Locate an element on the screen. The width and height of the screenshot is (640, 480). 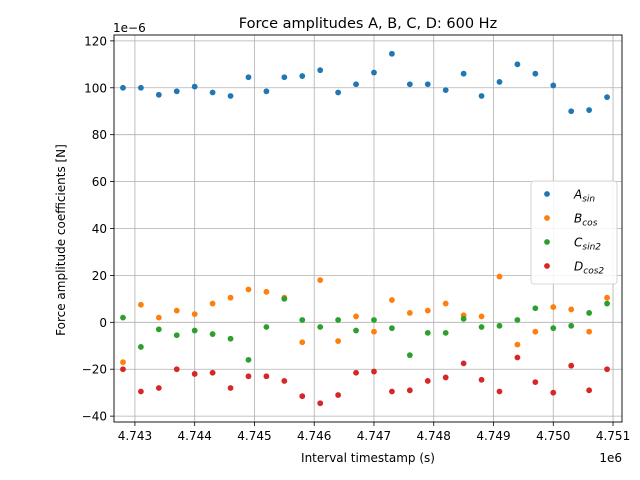
series-B_cos is located at coordinates (365, 319).